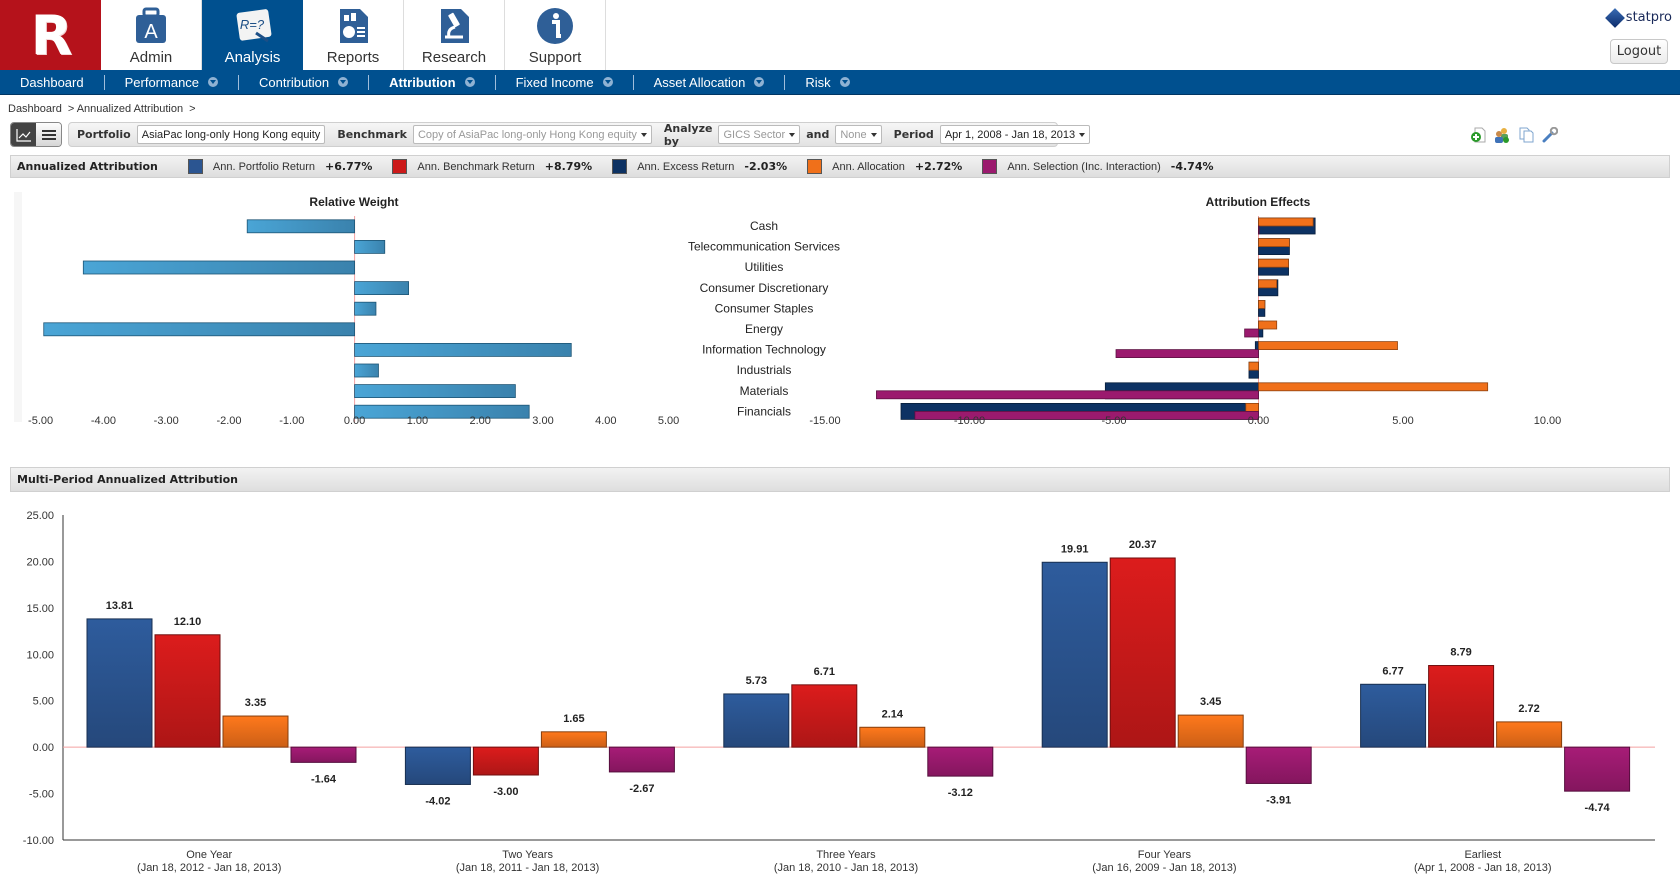 This screenshot has height=890, width=1680. I want to click on table-view-button, so click(48, 134).